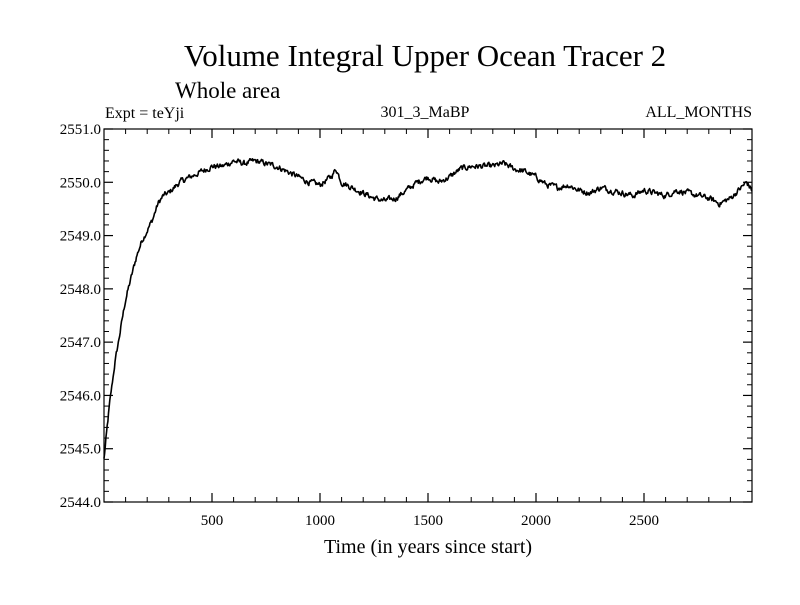  I want to click on x-axis-label: Time (in years since start), so click(428, 547).